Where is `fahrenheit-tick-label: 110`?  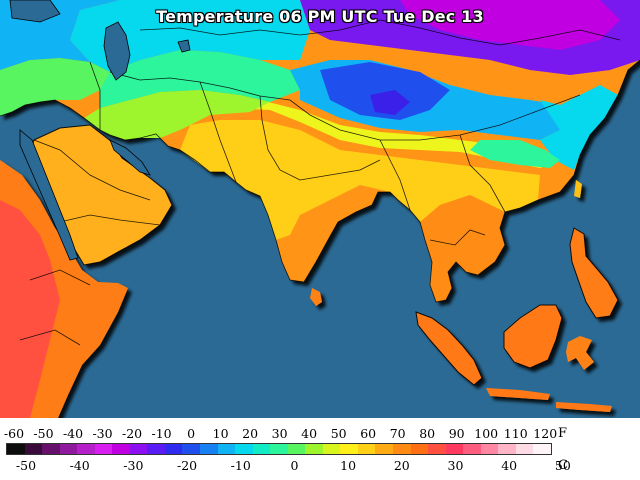 fahrenheit-tick-label: 110 is located at coordinates (515, 433).